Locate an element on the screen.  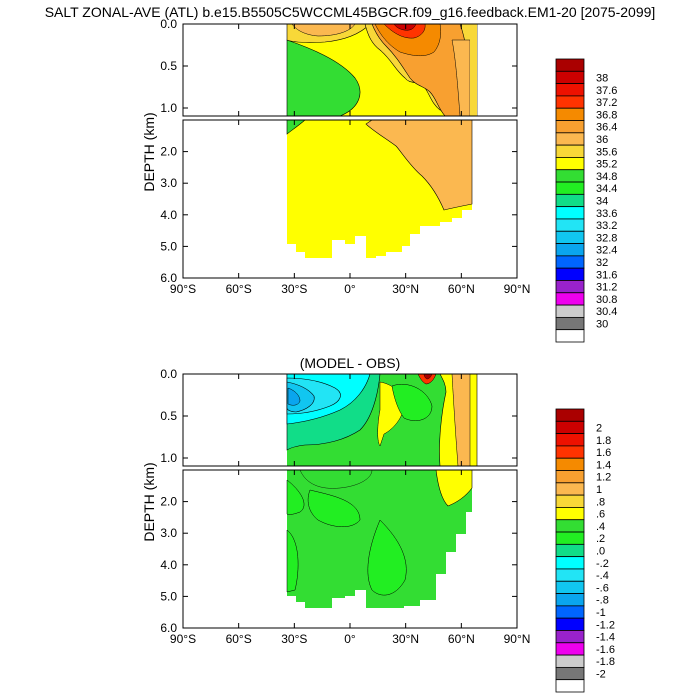
salinity-colorbar-label: 37.2 is located at coordinates (606, 103).